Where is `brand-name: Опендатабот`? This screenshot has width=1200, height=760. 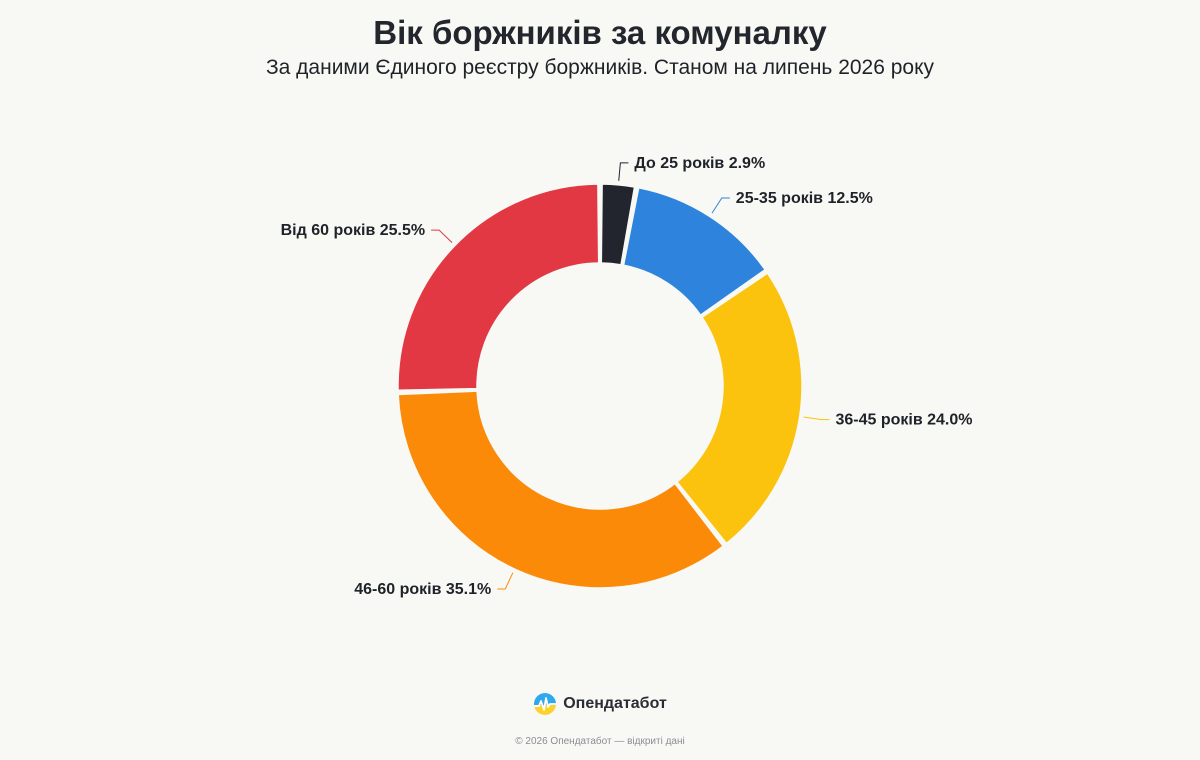 brand-name: Опендатабот is located at coordinates (615, 703).